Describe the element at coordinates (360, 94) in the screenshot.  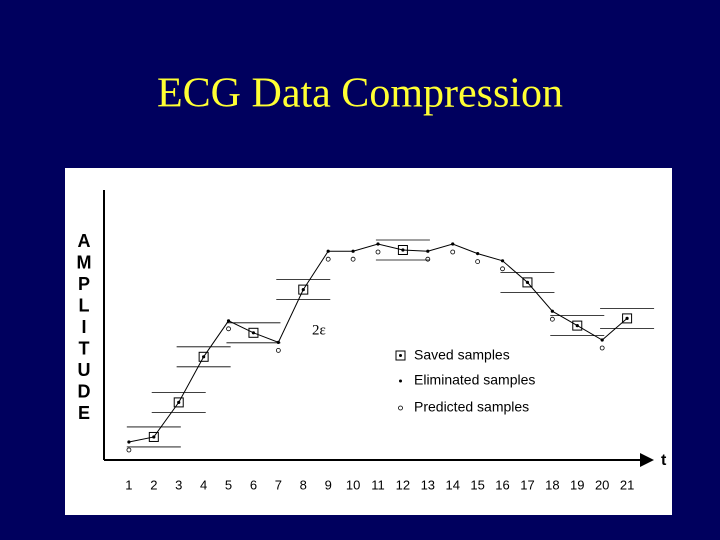
I see `slide-title: ECG Data Compression` at that location.